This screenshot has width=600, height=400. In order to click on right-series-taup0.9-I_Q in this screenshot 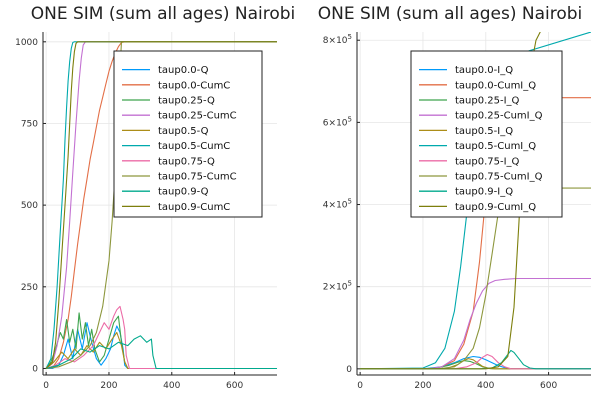, I will do `click(475, 359)`.